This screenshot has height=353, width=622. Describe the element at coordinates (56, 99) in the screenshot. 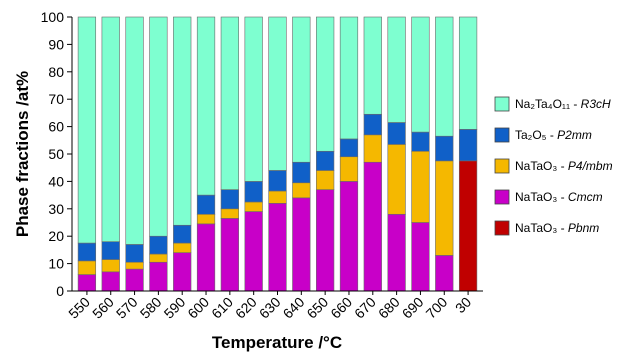

I see `y-tick-label: 70` at that location.